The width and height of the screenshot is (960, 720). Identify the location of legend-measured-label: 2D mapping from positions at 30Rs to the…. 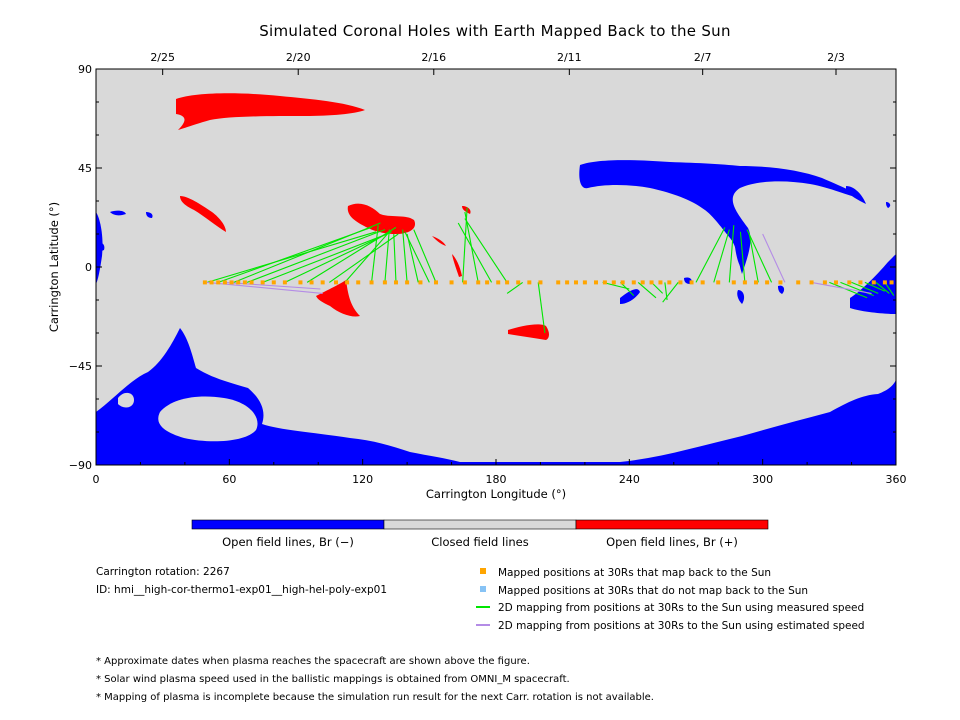
(681, 608).